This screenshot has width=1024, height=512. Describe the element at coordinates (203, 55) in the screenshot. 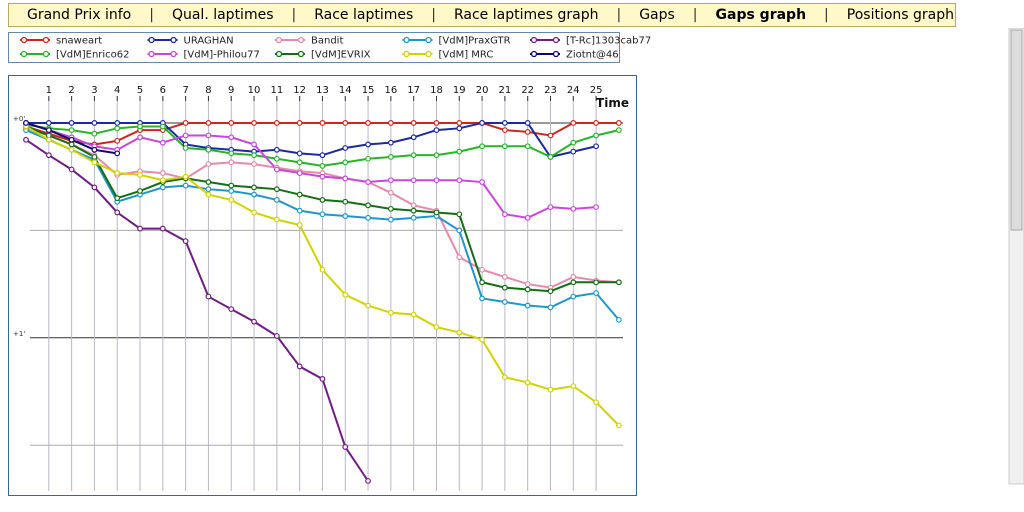

I see `legend-item: [VdM]-Philou77` at that location.